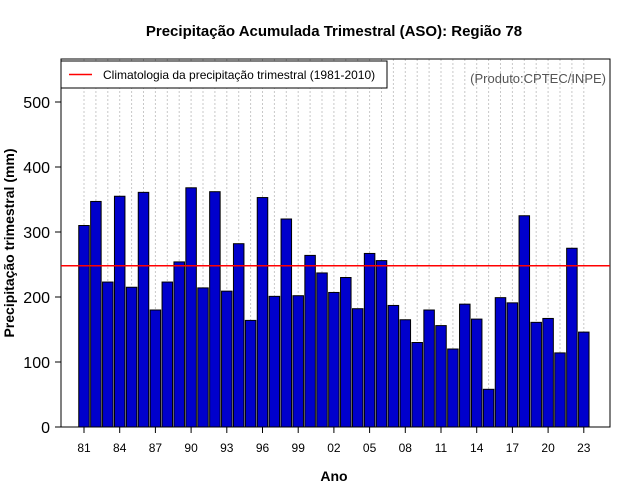 Image resolution: width=640 pixels, height=500 pixels. Describe the element at coordinates (538, 78) in the screenshot. I see `source-label: (Produto:CPTEC/INPE)` at that location.